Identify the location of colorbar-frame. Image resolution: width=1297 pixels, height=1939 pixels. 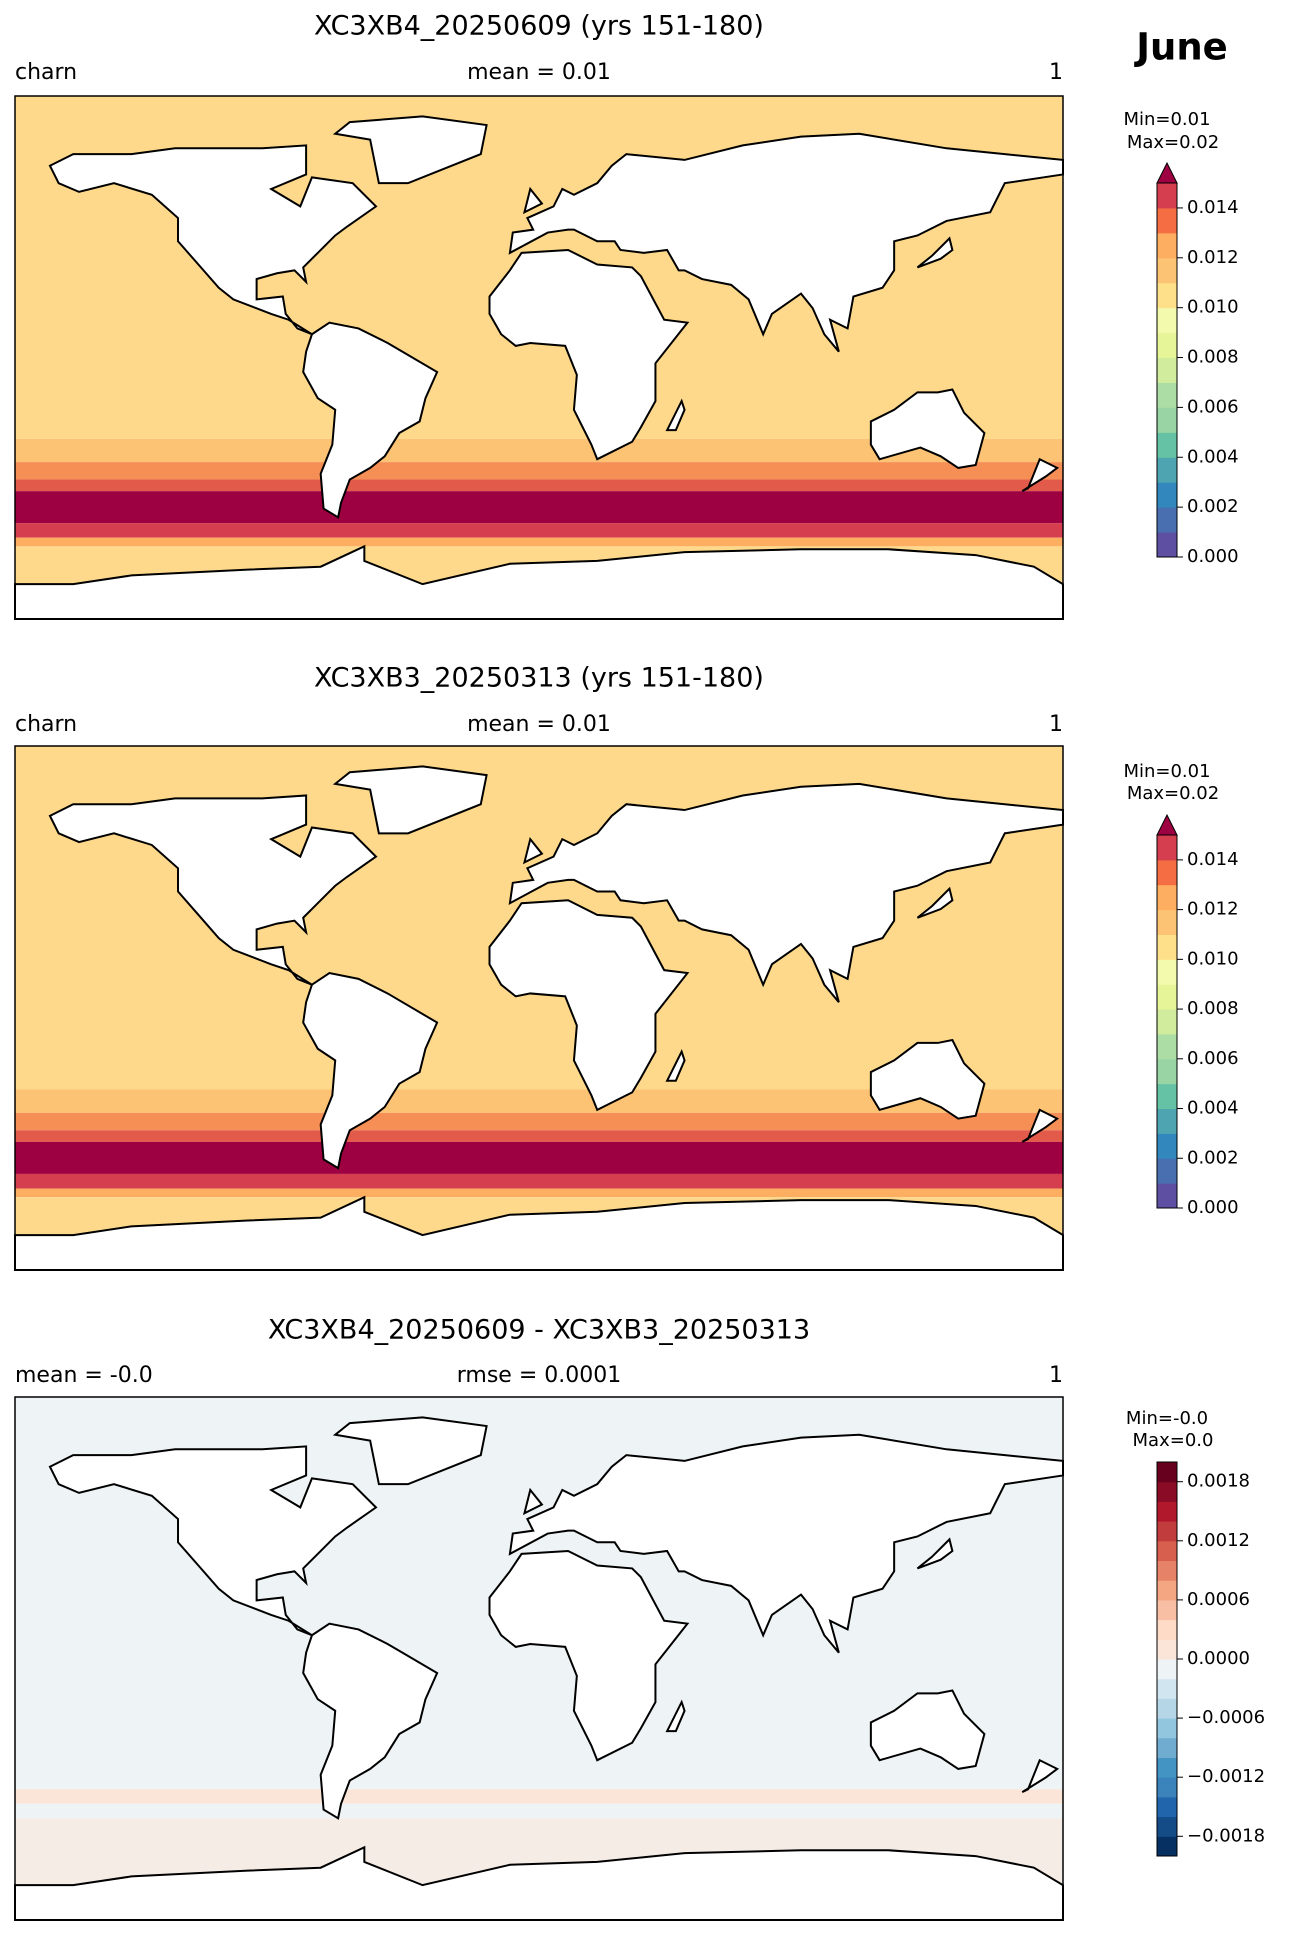
(1167, 1021).